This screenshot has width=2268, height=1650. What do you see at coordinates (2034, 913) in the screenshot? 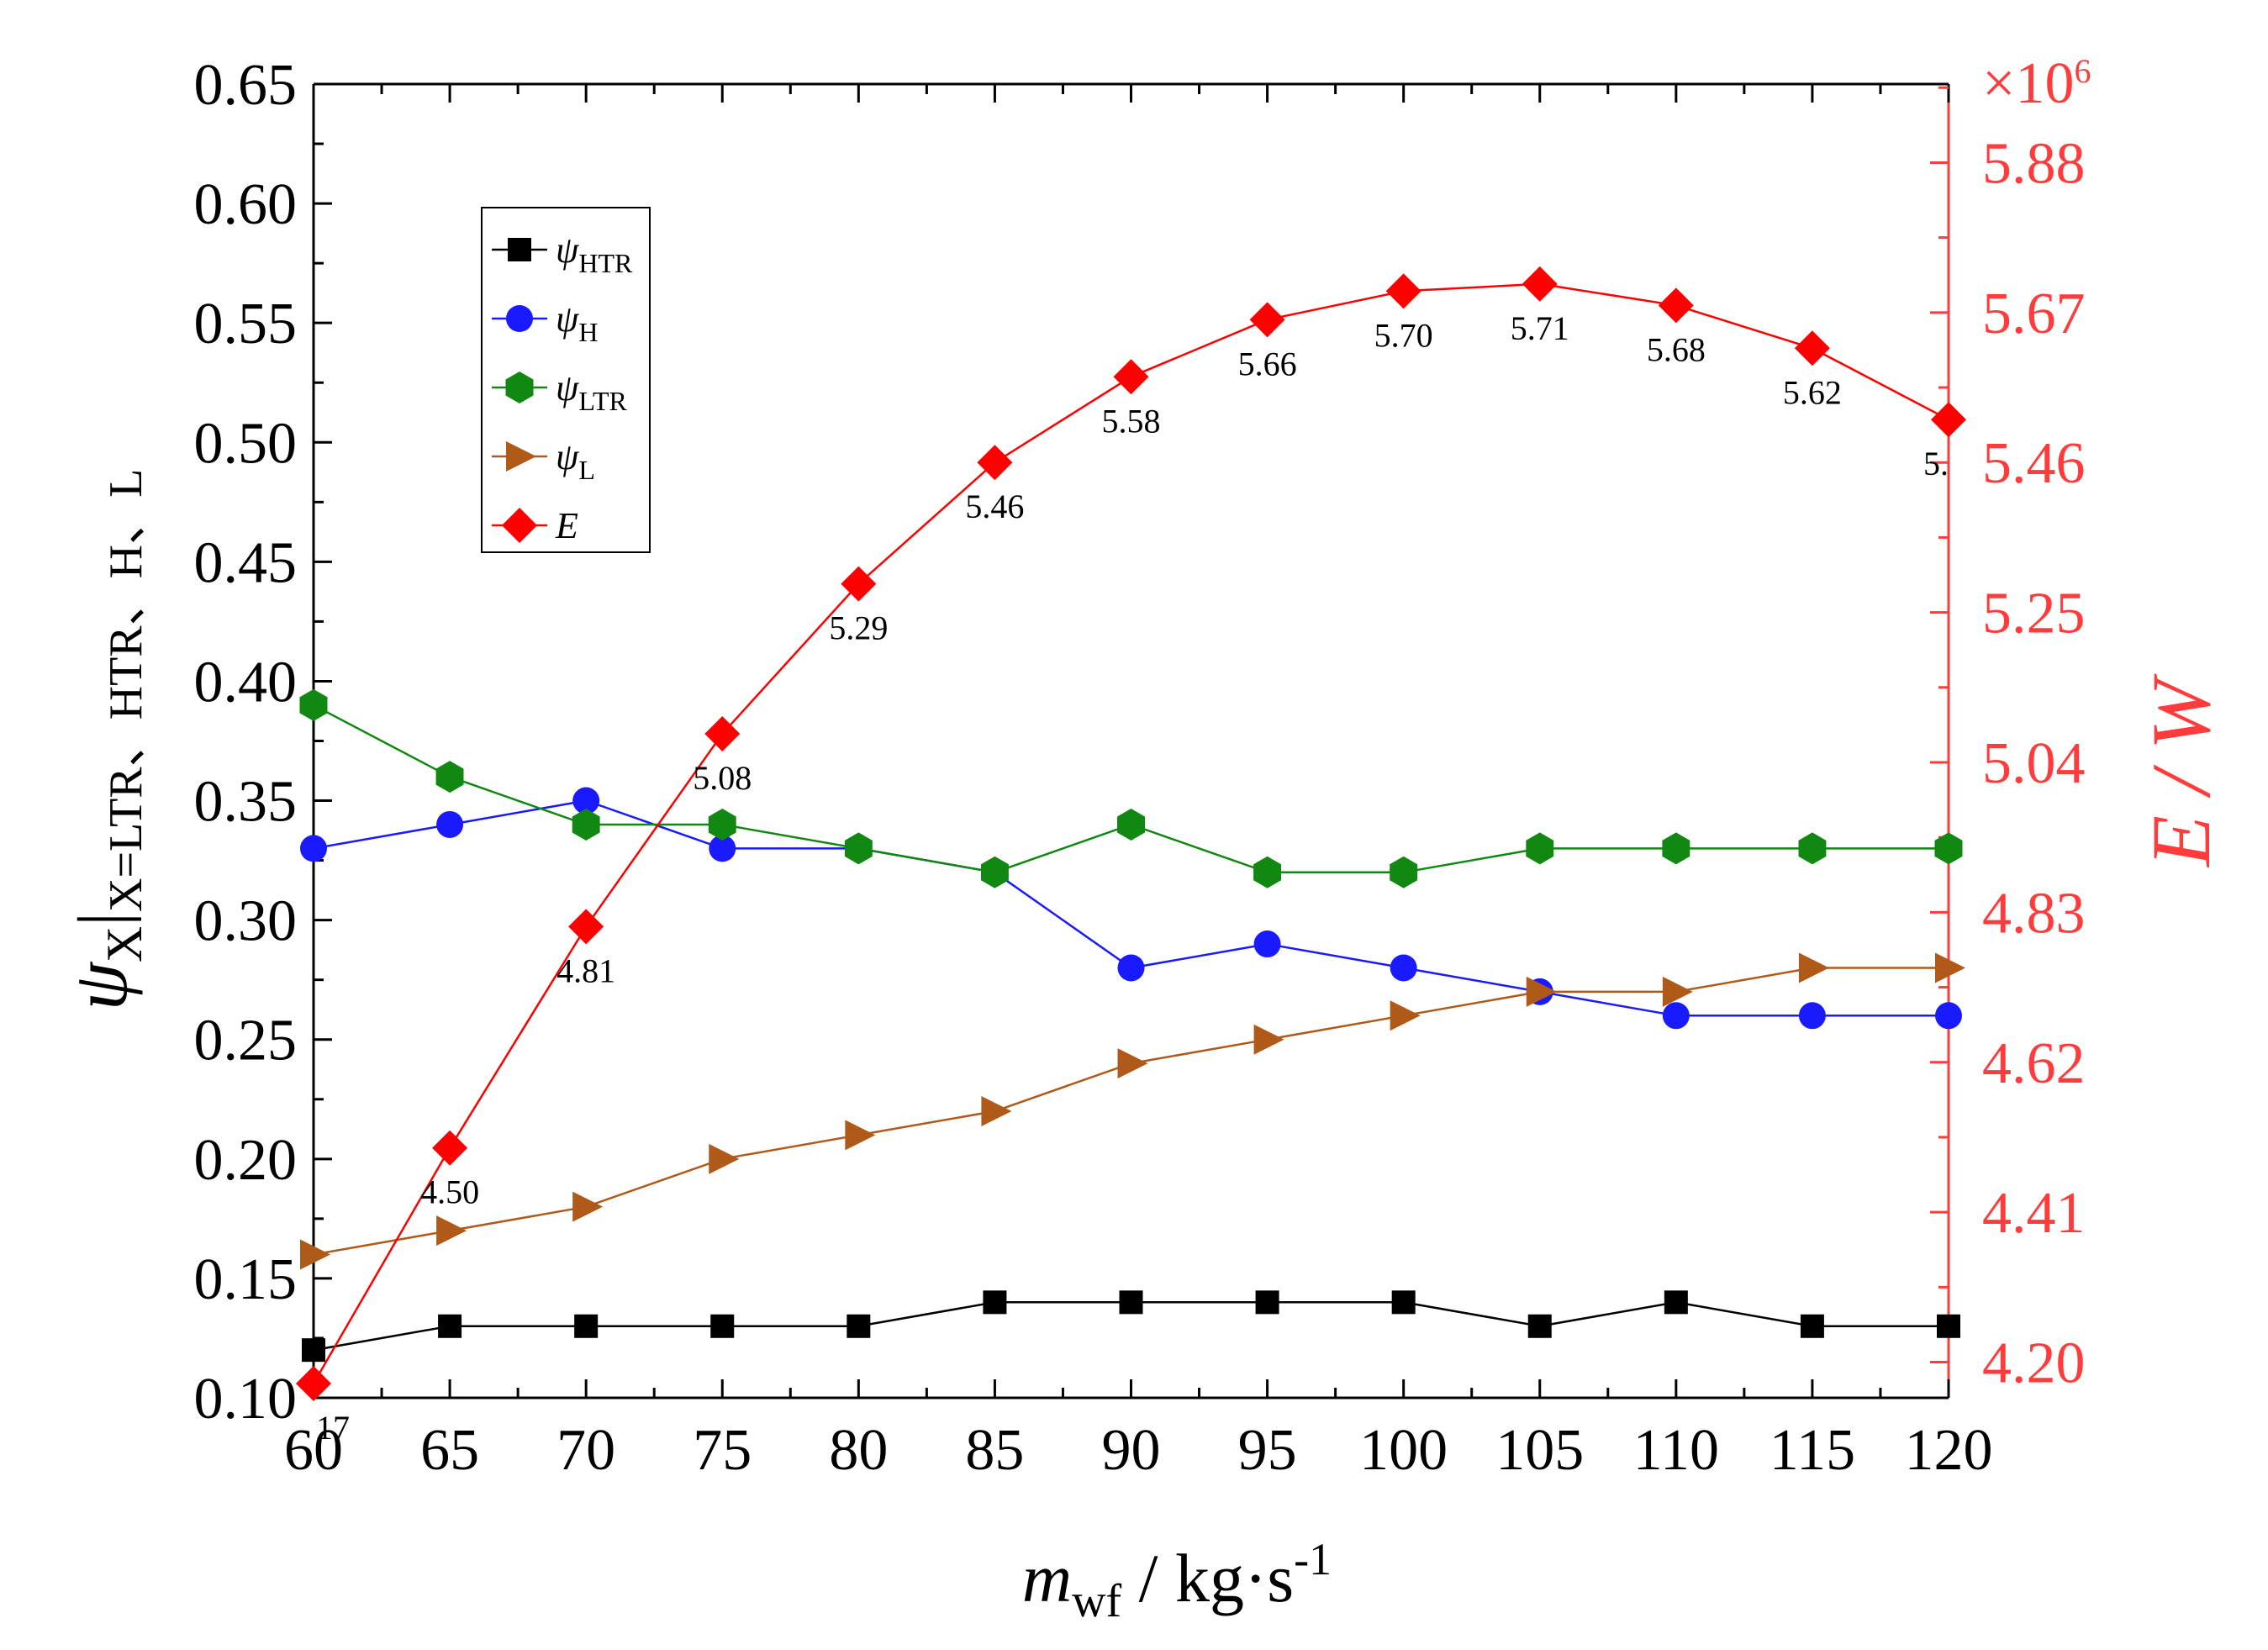
I see `right-y-tick-label: 4.83` at bounding box center [2034, 913].